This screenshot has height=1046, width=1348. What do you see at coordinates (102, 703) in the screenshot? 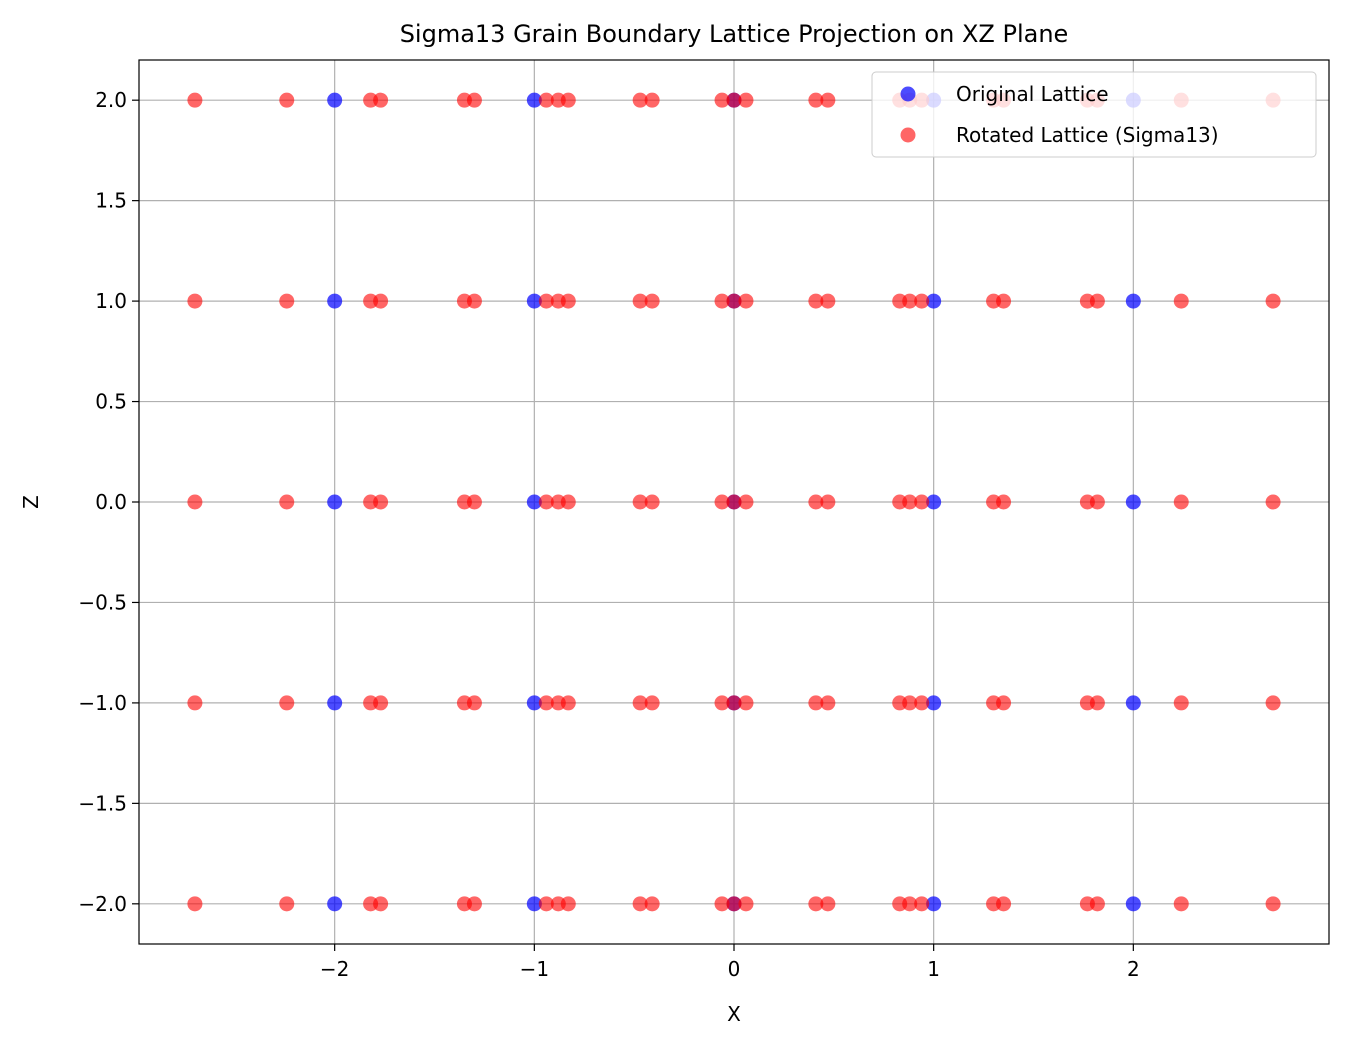
I see `y-tick-label: −1.0` at bounding box center [102, 703].